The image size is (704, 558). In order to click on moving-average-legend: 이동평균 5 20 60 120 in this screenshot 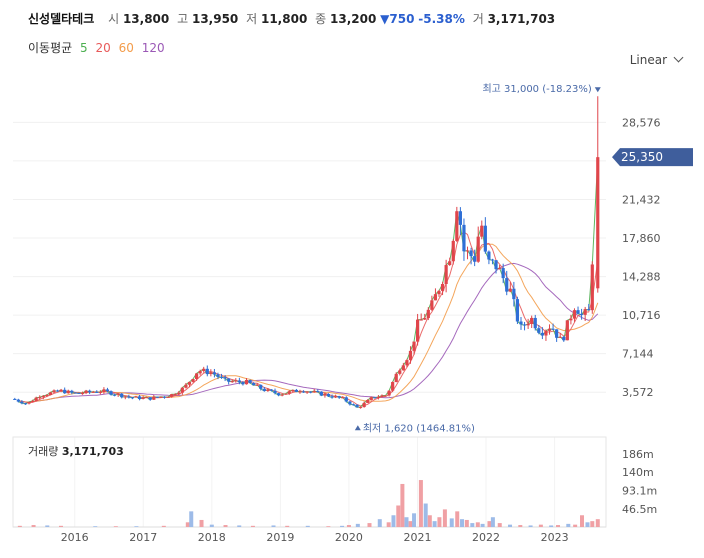, I will do `click(98, 47)`.